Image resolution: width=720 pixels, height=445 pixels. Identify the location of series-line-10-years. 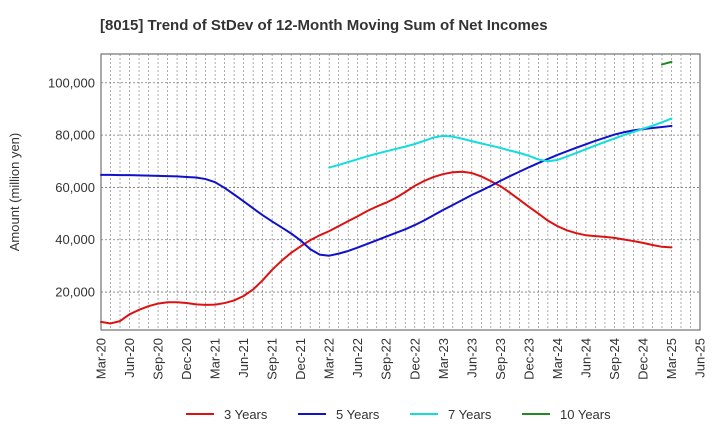
(666, 63).